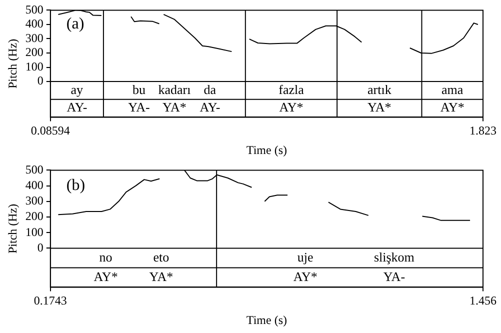 This screenshot has height=333, width=501. I want to click on annotation: ama, so click(453, 89).